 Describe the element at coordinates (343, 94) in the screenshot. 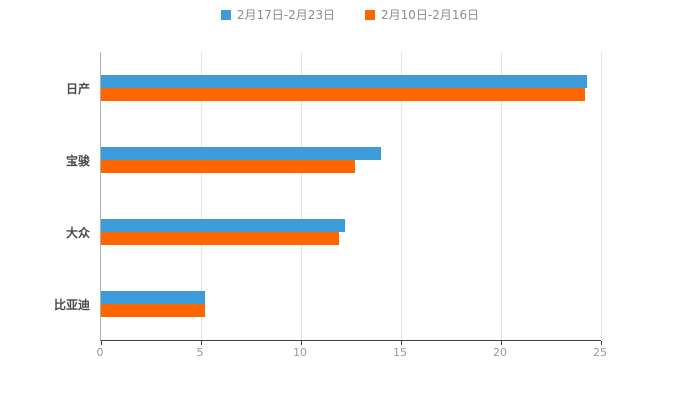

I see `bar-日产-series-2` at that location.